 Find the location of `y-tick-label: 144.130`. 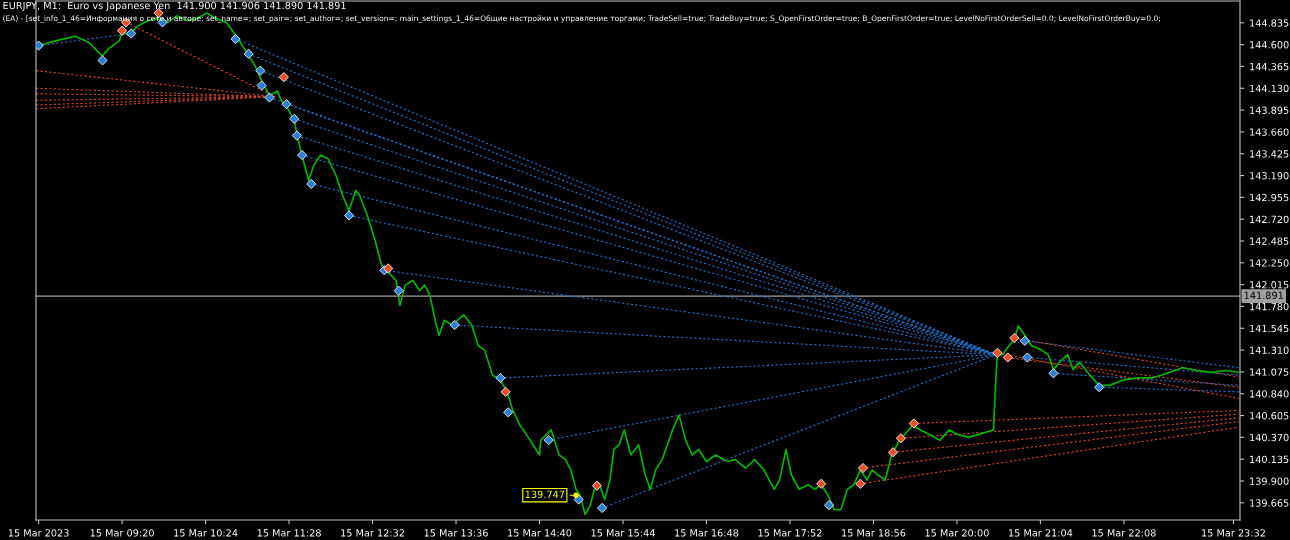

y-tick-label: 144.130 is located at coordinates (1269, 88).